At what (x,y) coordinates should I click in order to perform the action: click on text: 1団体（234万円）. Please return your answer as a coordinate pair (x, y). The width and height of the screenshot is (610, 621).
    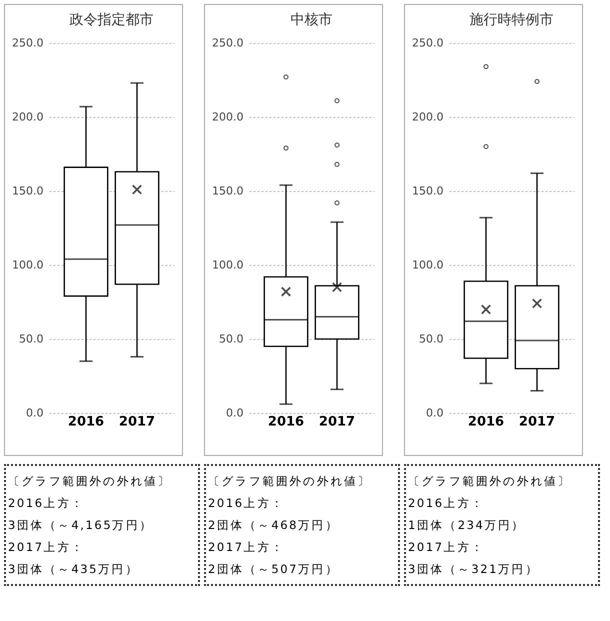
    Looking at the image, I should click on (467, 525).